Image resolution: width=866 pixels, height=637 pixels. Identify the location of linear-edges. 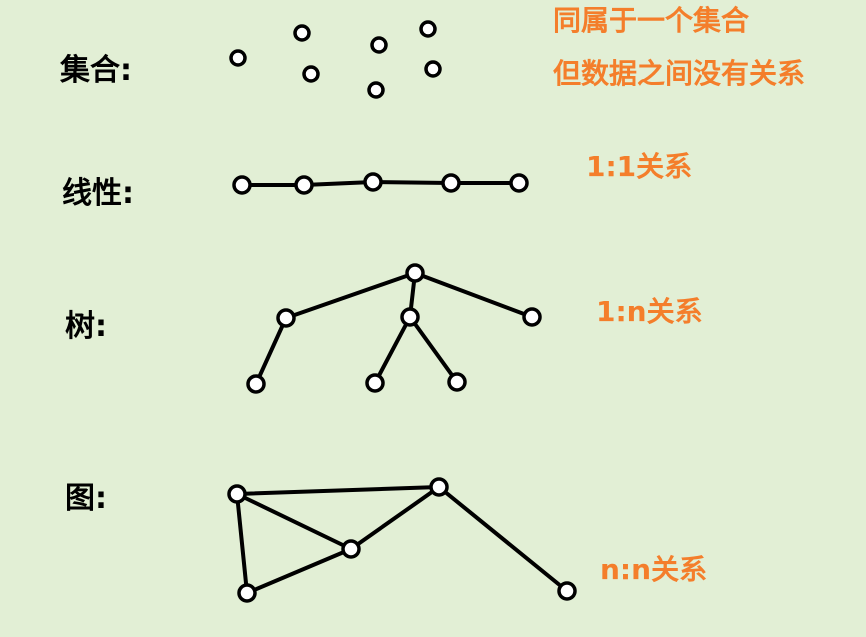
(380, 183).